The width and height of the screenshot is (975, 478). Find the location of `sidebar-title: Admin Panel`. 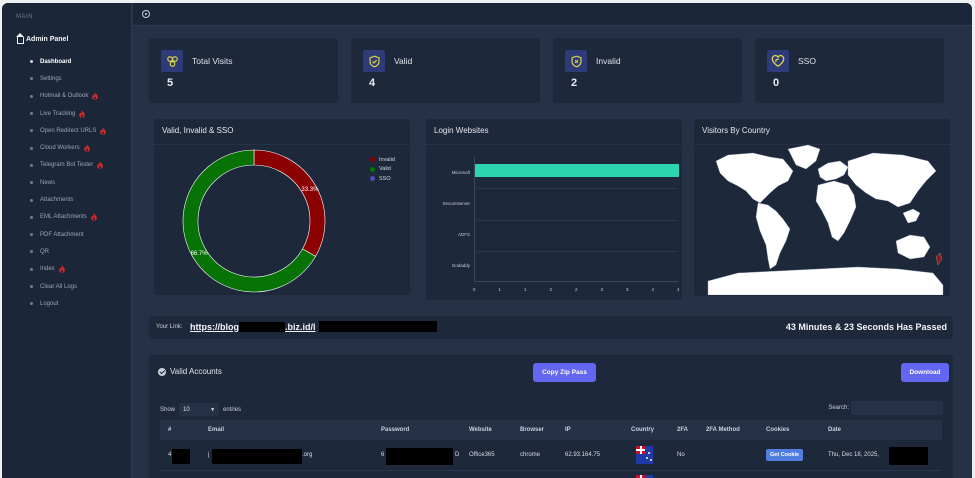

sidebar-title: Admin Panel is located at coordinates (42, 38).